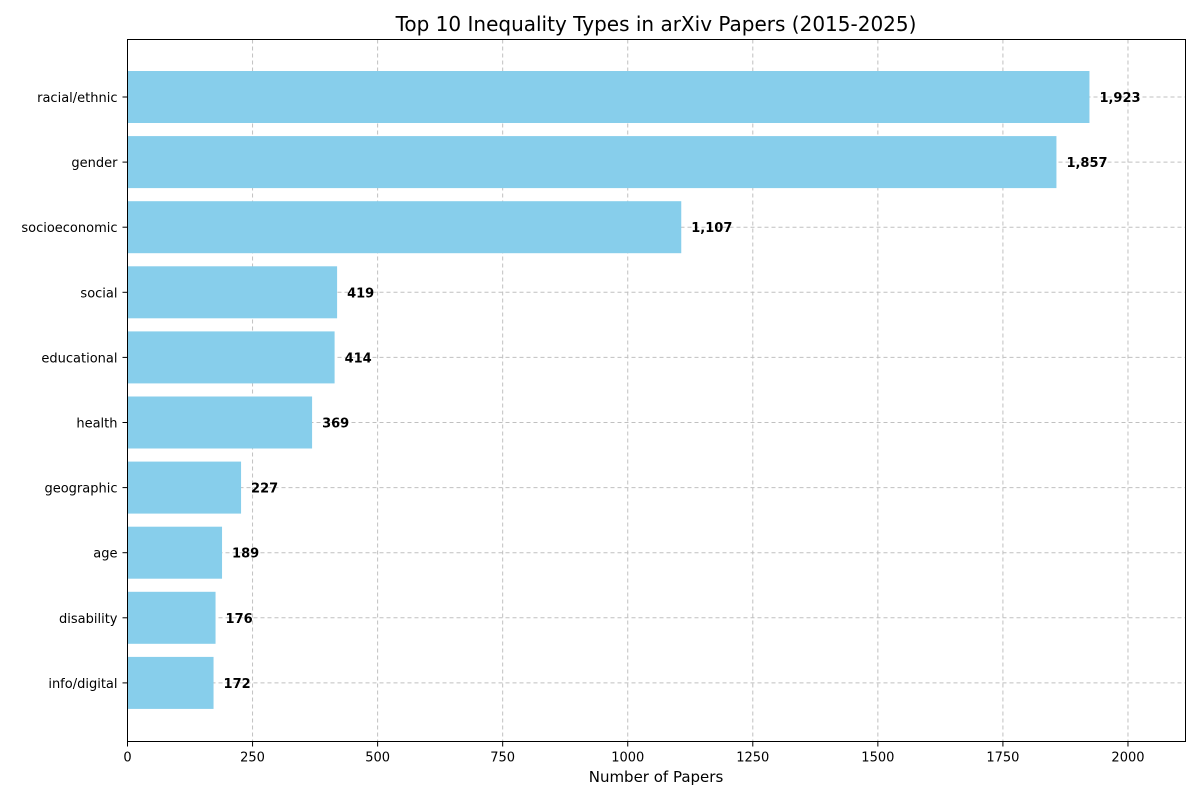 This screenshot has height=800, width=1200. What do you see at coordinates (98, 293) in the screenshot?
I see `y-tick-label: social` at bounding box center [98, 293].